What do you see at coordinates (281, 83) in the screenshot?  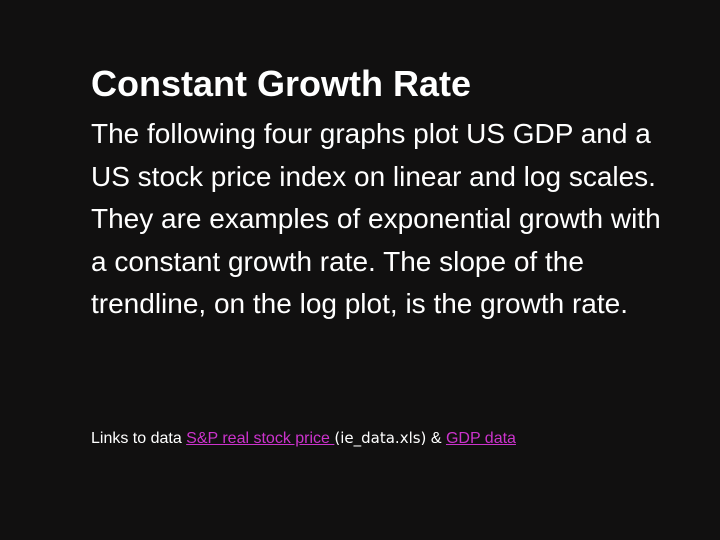 I see `slide-title: Constant Growth Rate` at bounding box center [281, 83].